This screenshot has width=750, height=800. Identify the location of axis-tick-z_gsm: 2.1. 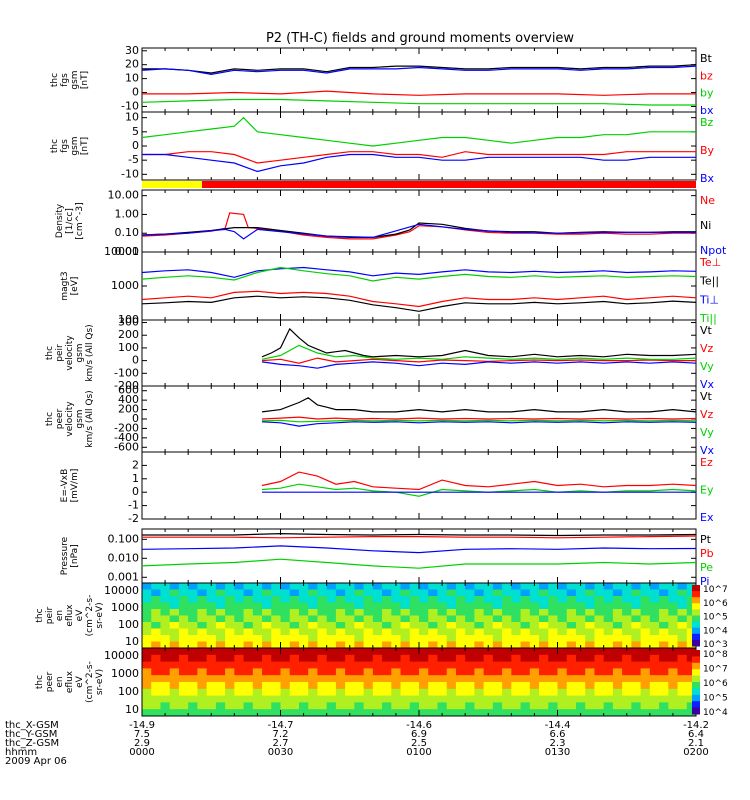
(696, 743).